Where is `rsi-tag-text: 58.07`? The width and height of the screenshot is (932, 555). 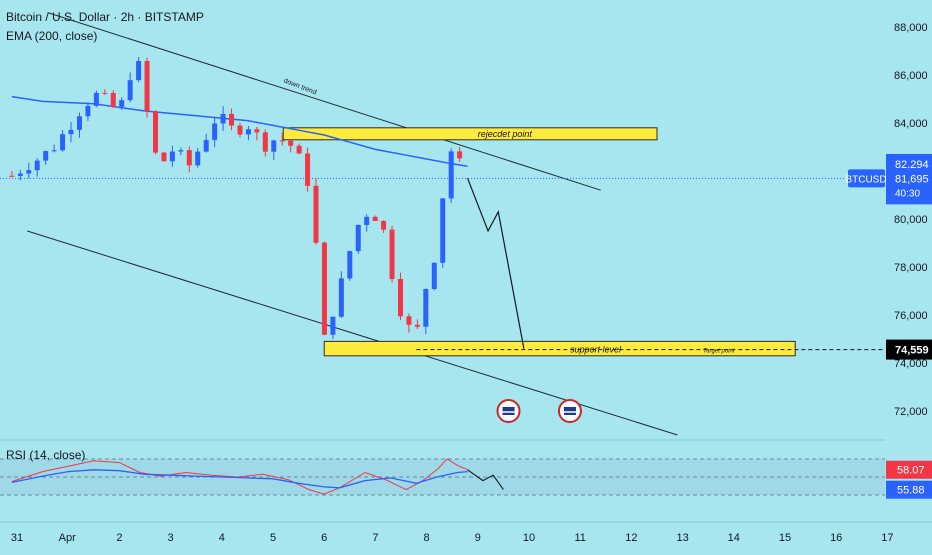 rsi-tag-text: 58.07 is located at coordinates (911, 471).